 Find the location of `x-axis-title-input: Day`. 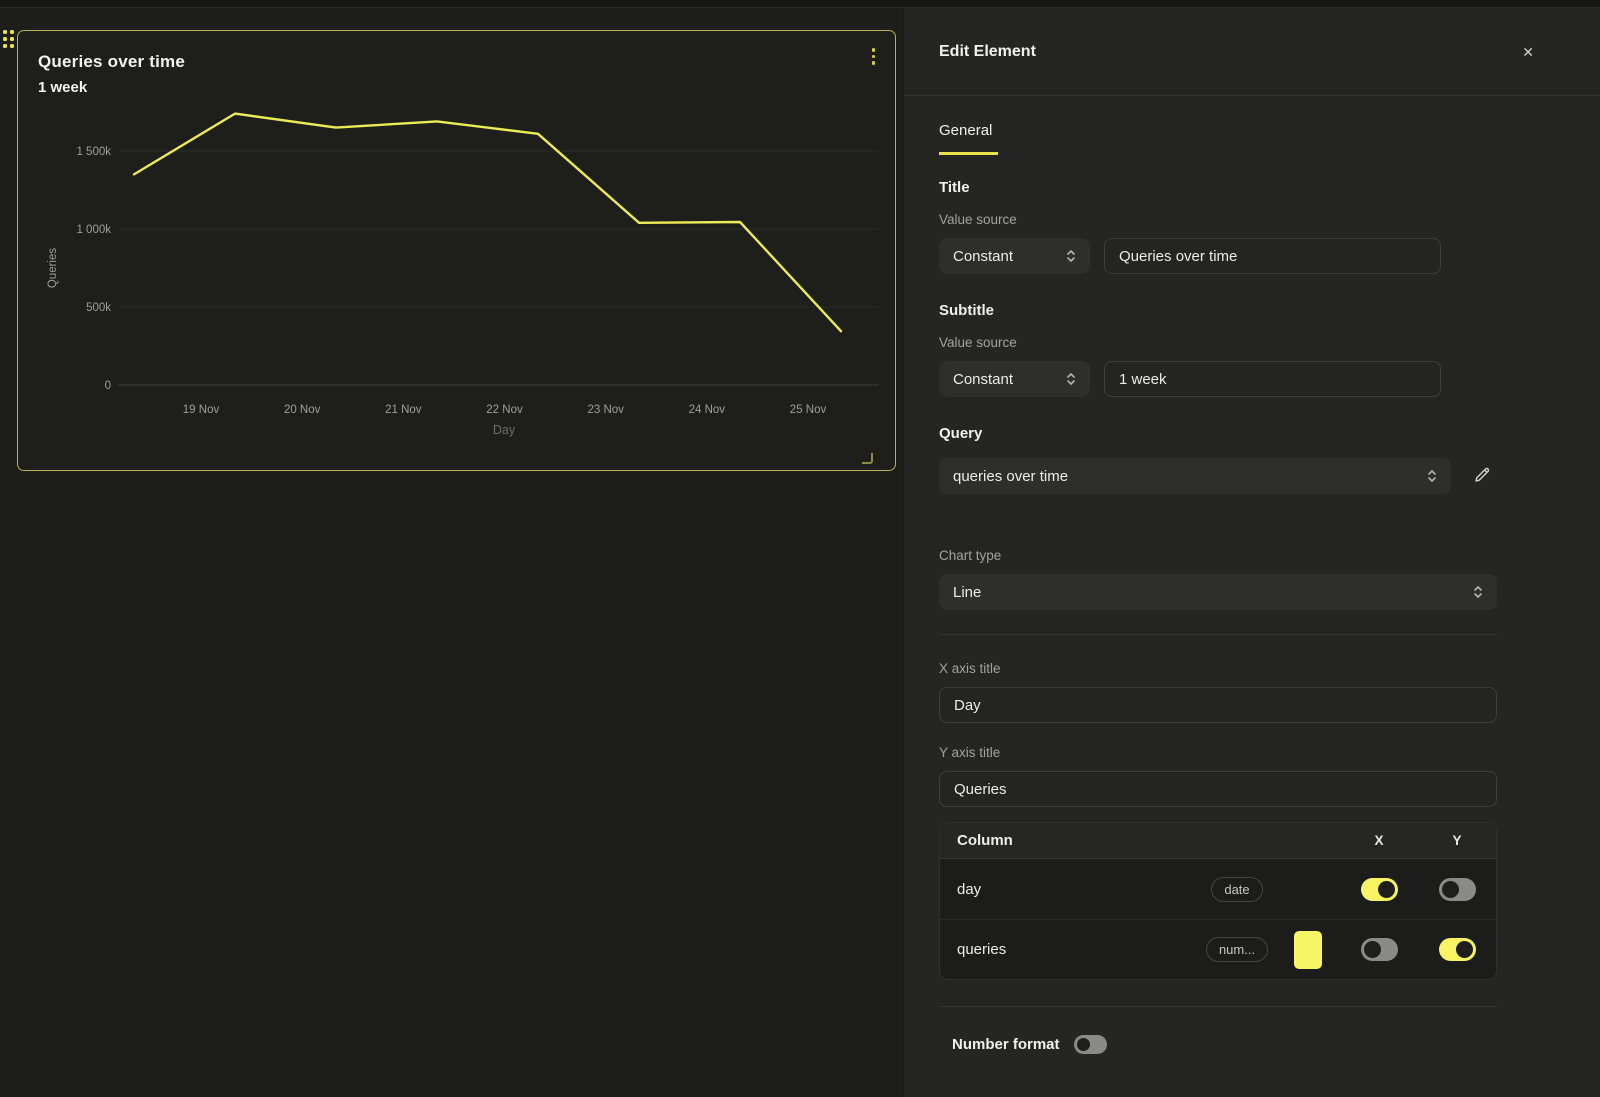

x-axis-title-input: Day is located at coordinates (1218, 705).